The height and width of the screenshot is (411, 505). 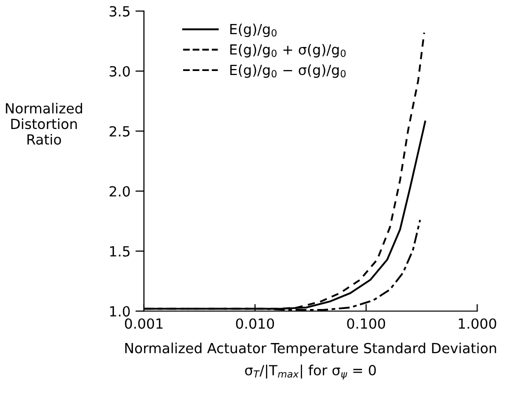 What do you see at coordinates (120, 131) in the screenshot?
I see `y-tick-label: 2.5` at bounding box center [120, 131].